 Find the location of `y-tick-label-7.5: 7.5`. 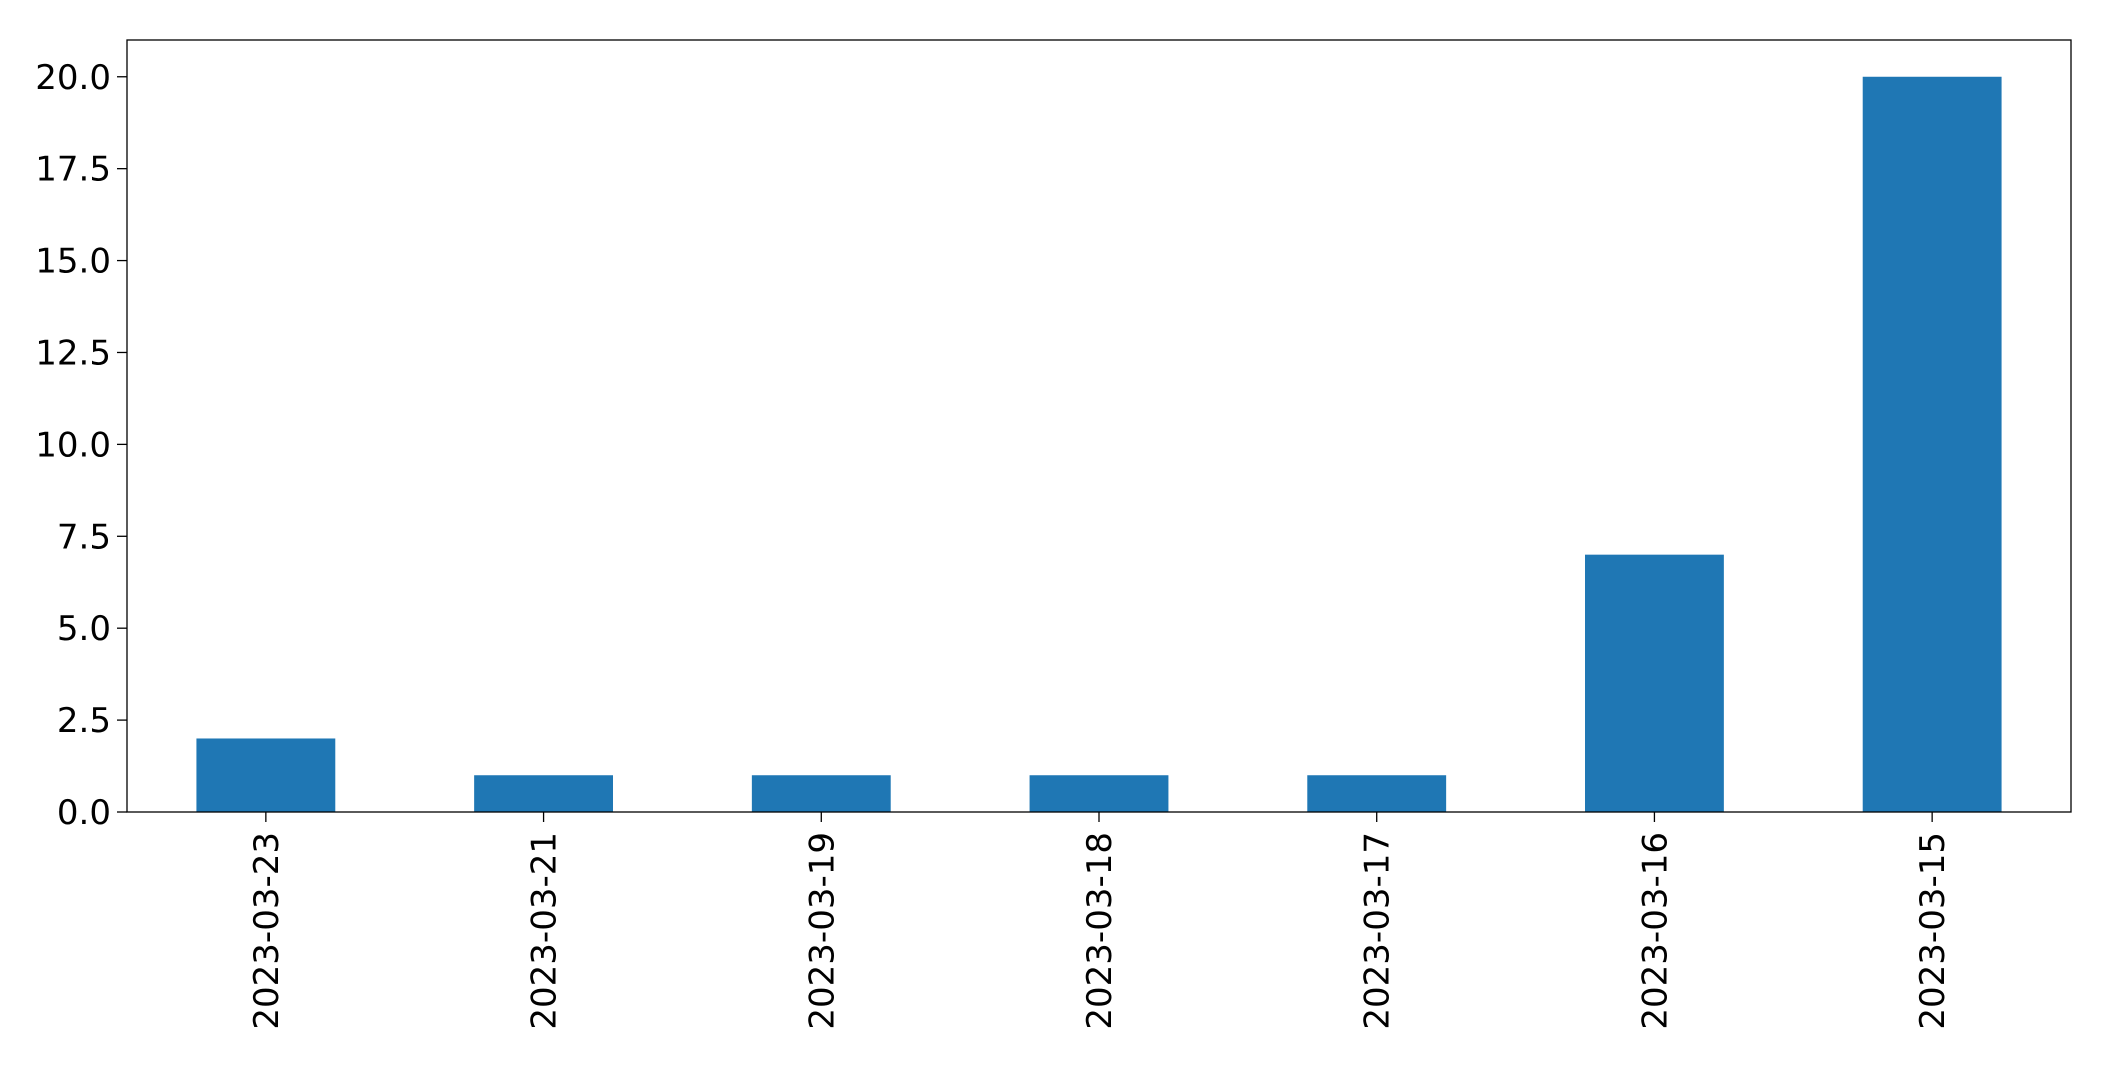

y-tick-label-7.5: 7.5 is located at coordinates (84, 537).